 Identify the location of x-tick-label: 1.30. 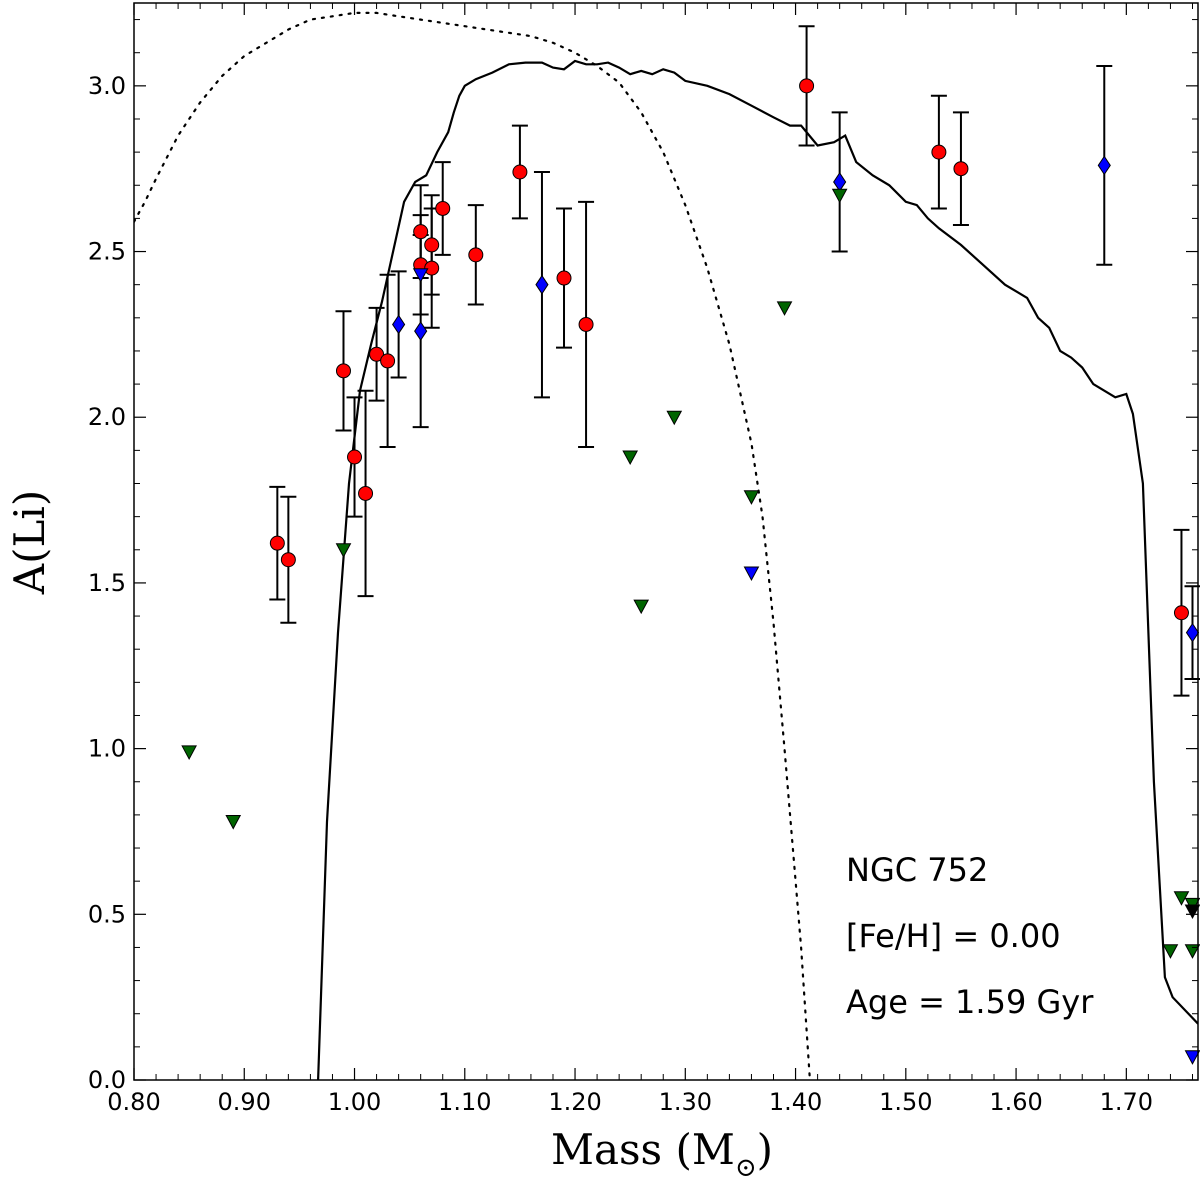
(685, 1102).